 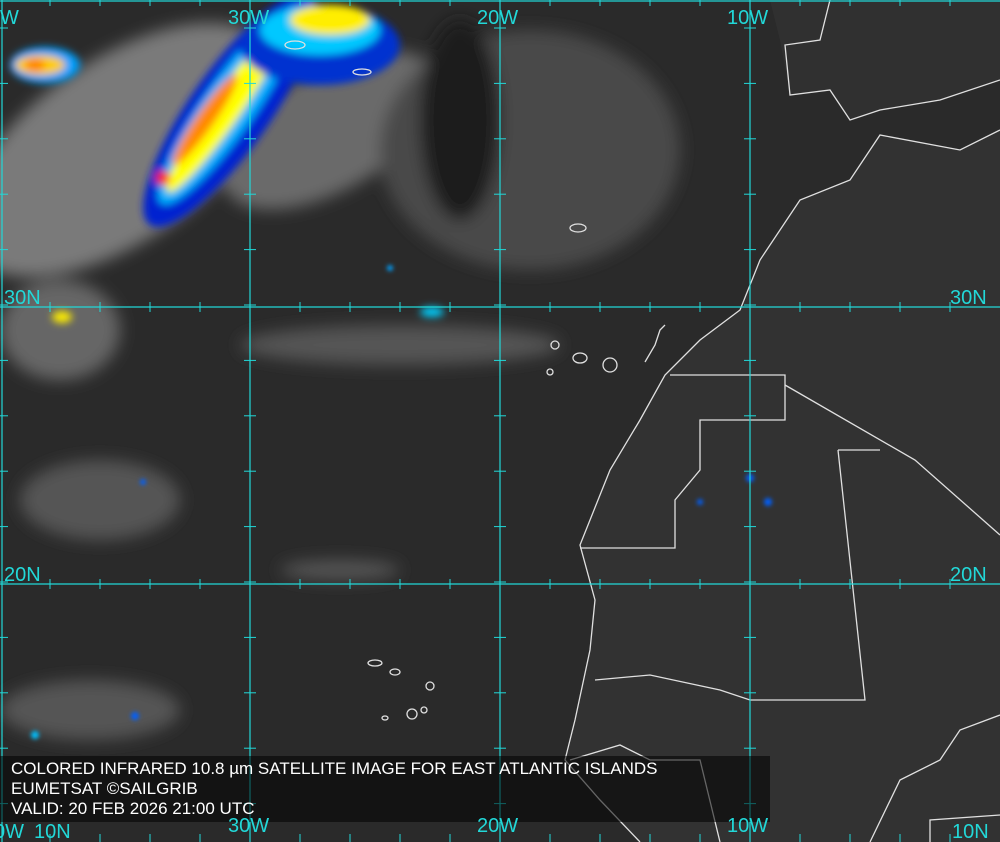 What do you see at coordinates (748, 18) in the screenshot?
I see `grid-label-top-10w: 10W` at bounding box center [748, 18].